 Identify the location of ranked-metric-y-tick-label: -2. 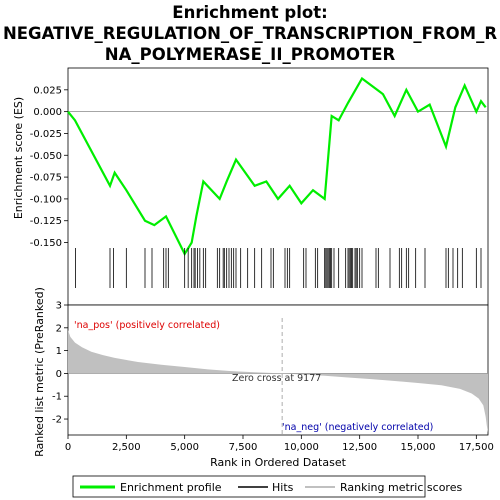
(57, 420).